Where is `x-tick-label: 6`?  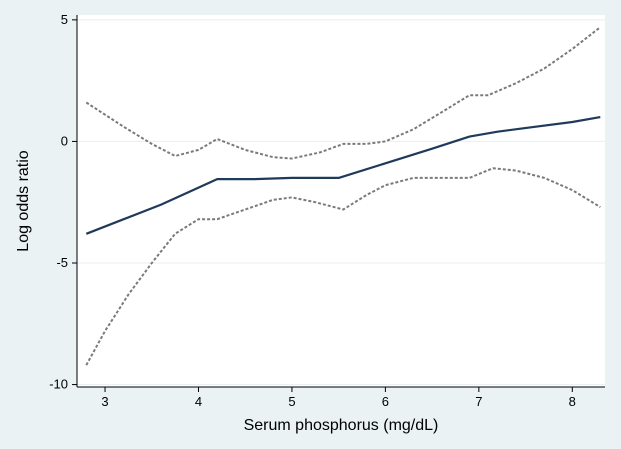
x-tick-label: 6 is located at coordinates (385, 401).